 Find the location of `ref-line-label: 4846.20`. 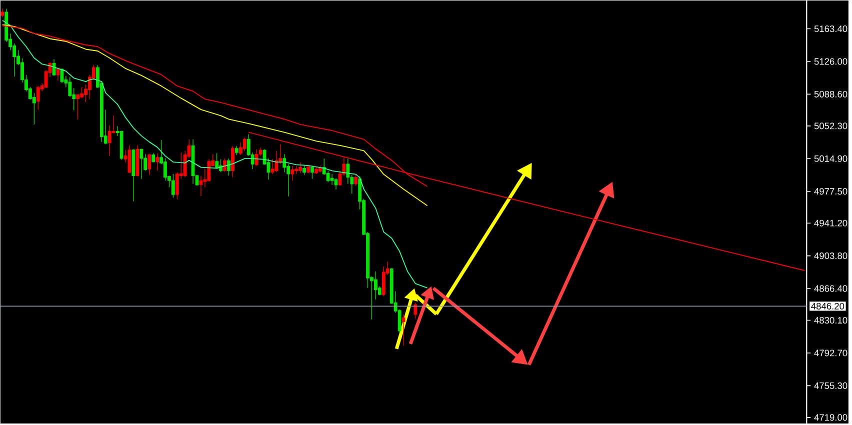

ref-line-label: 4846.20 is located at coordinates (827, 306).